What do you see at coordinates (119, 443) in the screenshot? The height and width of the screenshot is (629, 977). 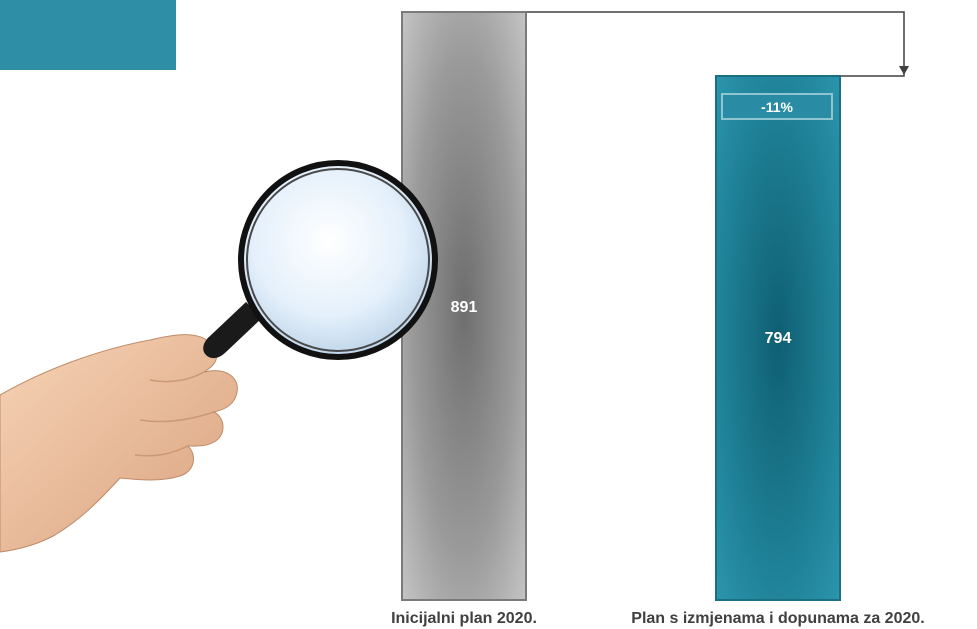 I see `hand-icon` at bounding box center [119, 443].